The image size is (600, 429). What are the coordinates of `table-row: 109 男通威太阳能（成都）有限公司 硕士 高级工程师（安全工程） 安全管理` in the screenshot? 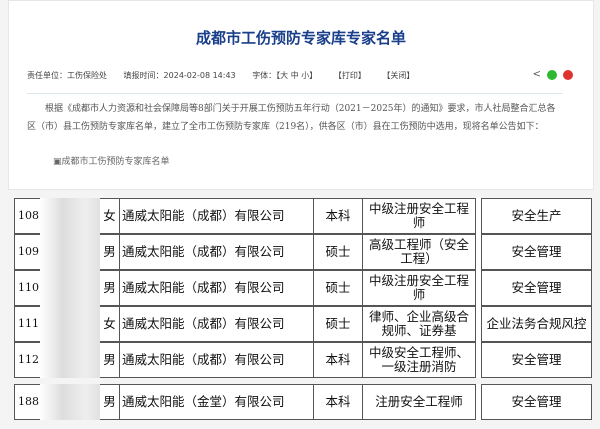 It's located at (303, 252).